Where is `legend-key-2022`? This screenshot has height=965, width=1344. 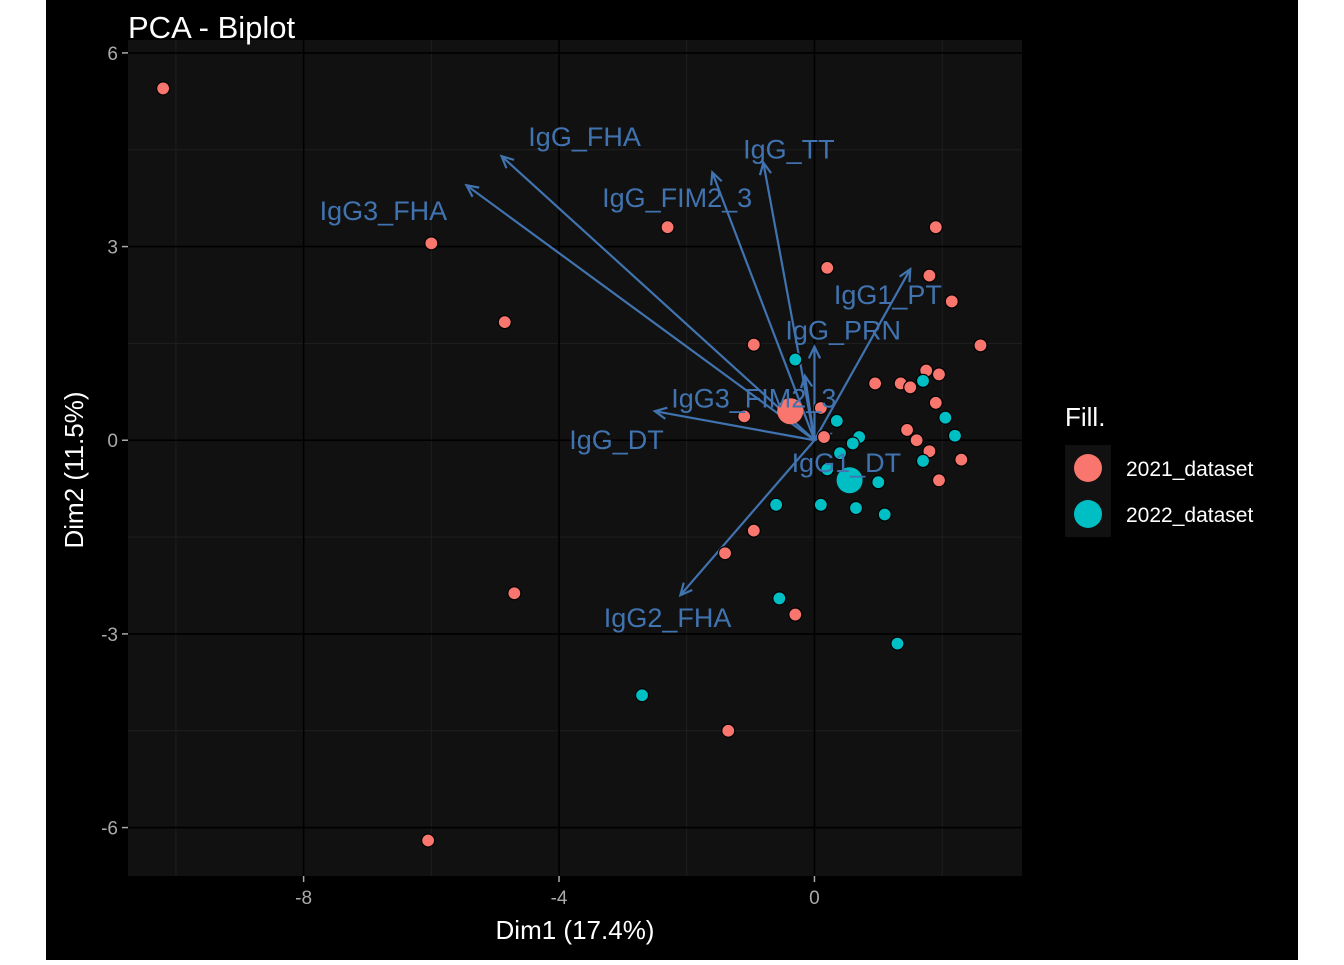
legend-key-2022 is located at coordinates (1088, 514).